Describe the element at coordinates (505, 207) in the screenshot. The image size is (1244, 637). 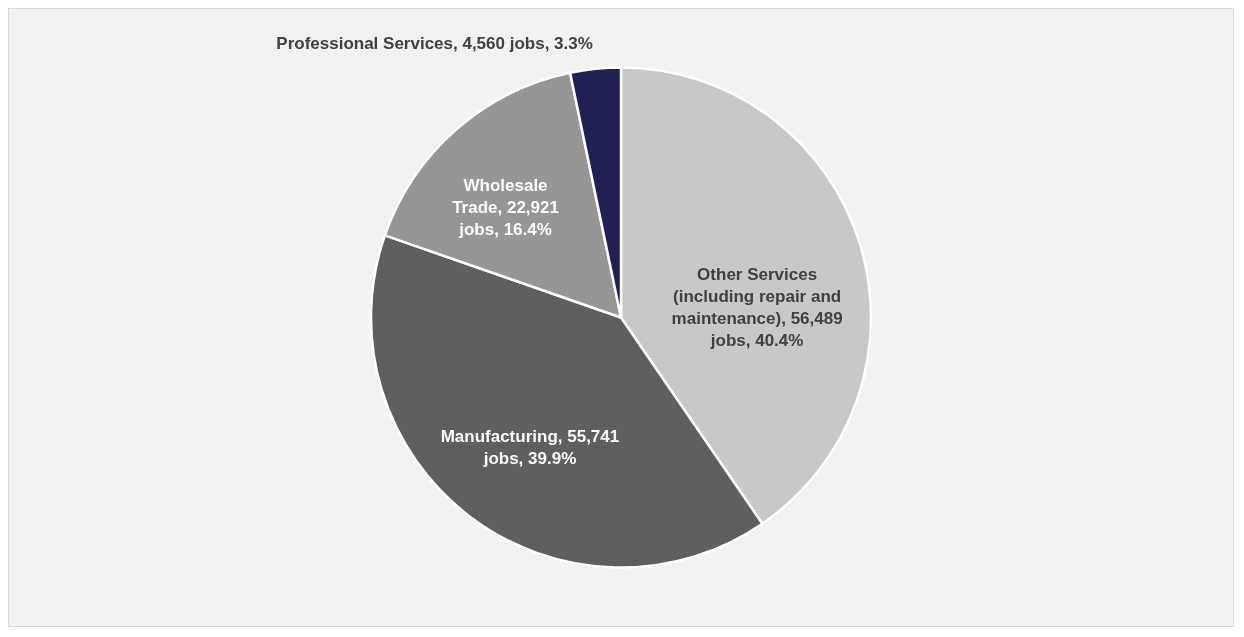
I see `slice-label: Wholesale Trade, 22,921 jobs, 16.4%` at that location.